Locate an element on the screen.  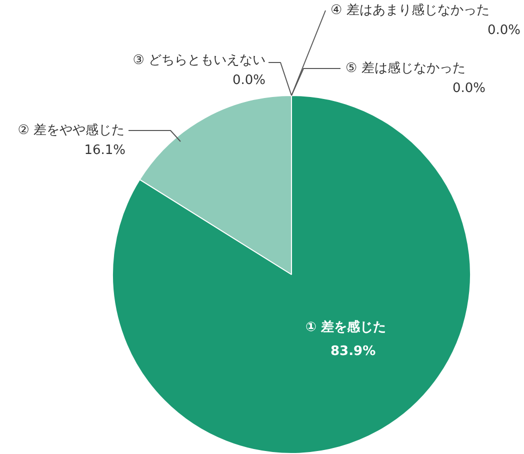
data-label: 16.1% is located at coordinates (105, 150).